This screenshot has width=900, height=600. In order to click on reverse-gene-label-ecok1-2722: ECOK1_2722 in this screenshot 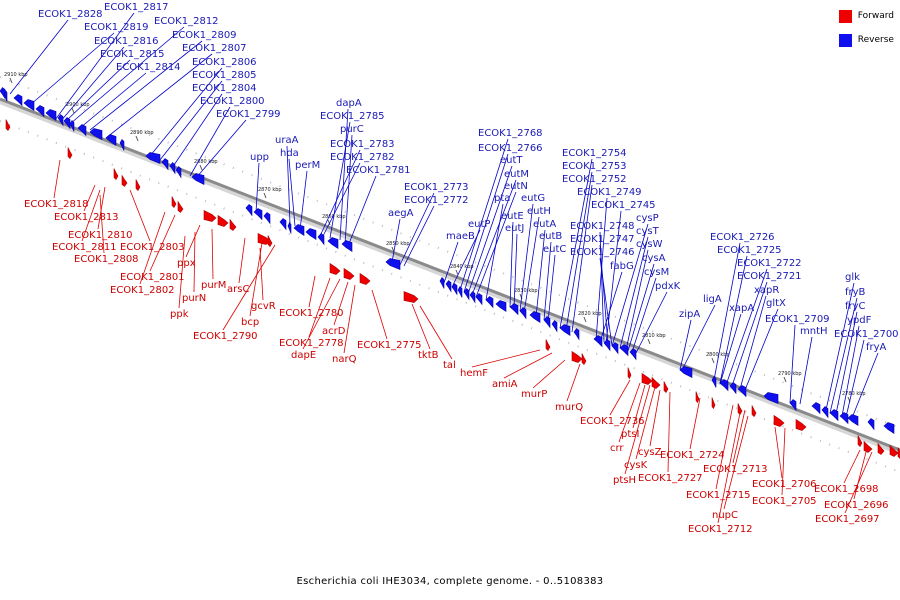, I will do `click(769, 263)`.